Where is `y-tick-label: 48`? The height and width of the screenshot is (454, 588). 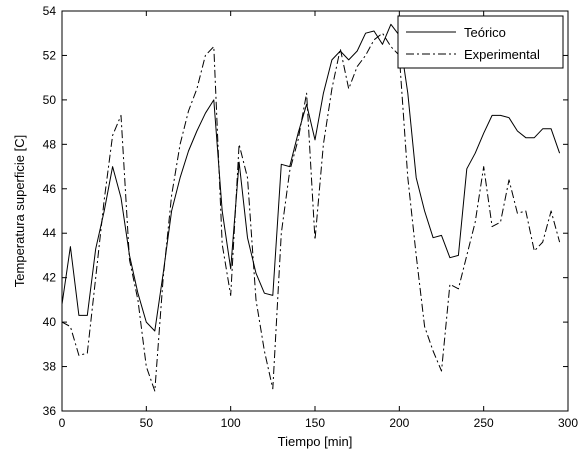 y-tick-label: 48 is located at coordinates (50, 144).